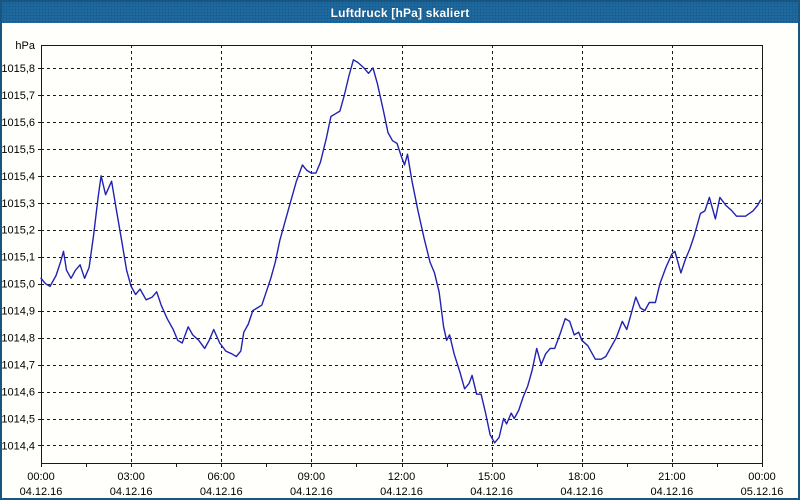 The height and width of the screenshot is (500, 800). What do you see at coordinates (402, 477) in the screenshot?
I see `x-axis-time-label: 12:00` at bounding box center [402, 477].